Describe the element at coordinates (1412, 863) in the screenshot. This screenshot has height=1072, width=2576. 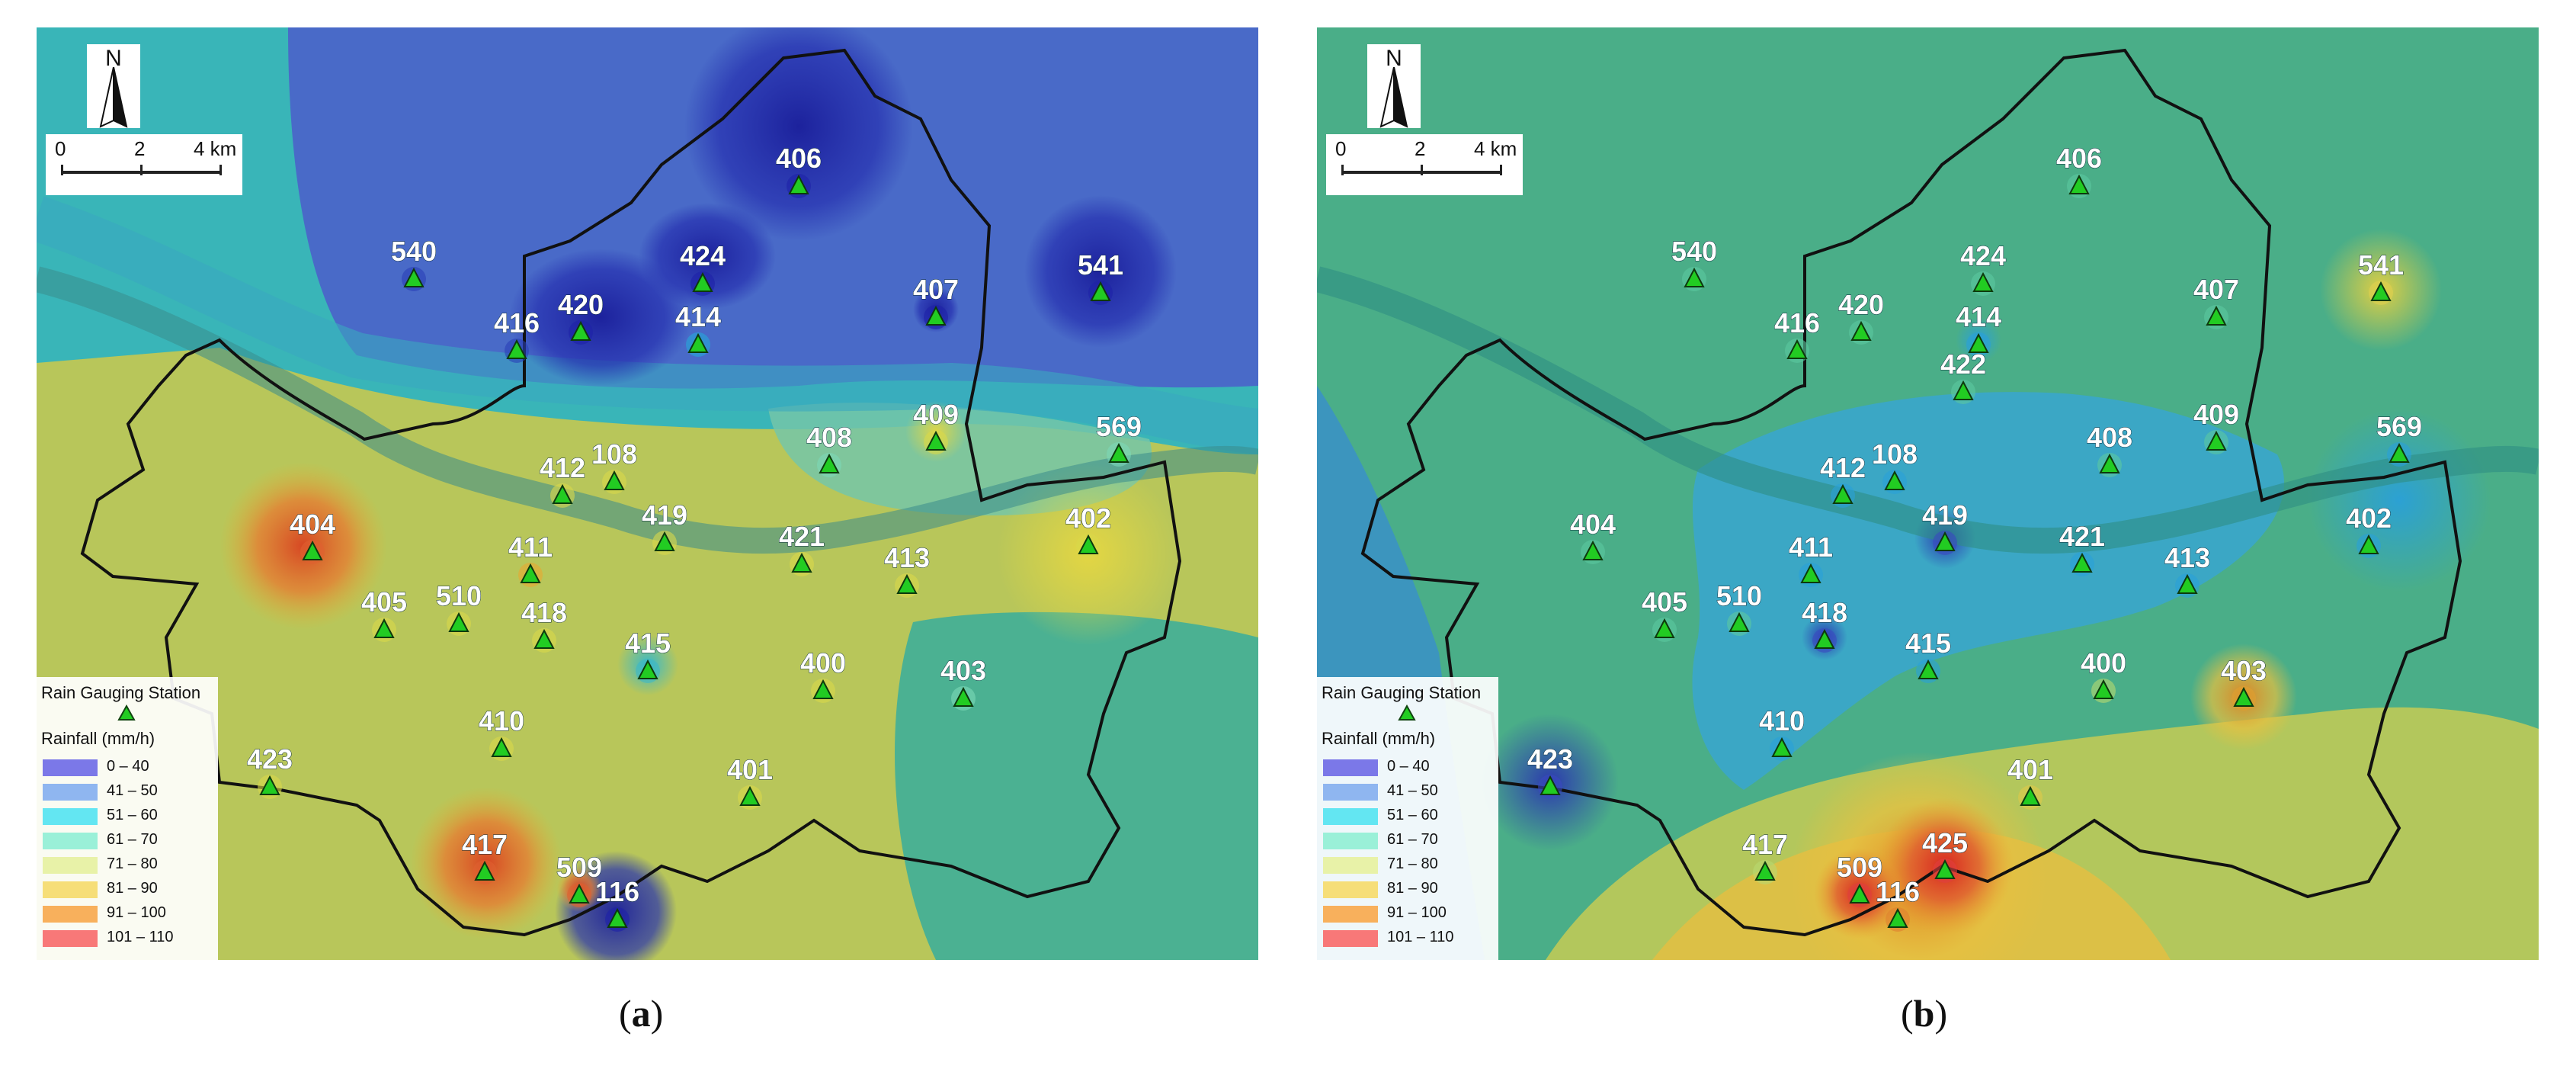
I see `legend-class-label: 71 – 80` at that location.